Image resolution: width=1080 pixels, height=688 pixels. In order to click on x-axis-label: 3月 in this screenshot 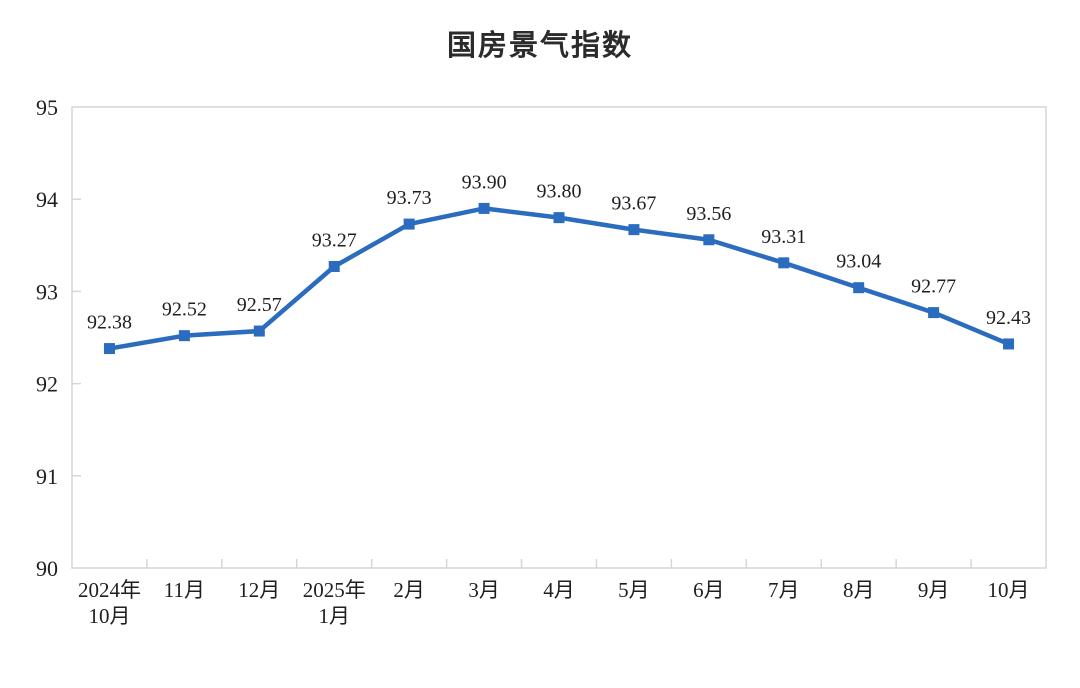, I will do `click(484, 590)`.